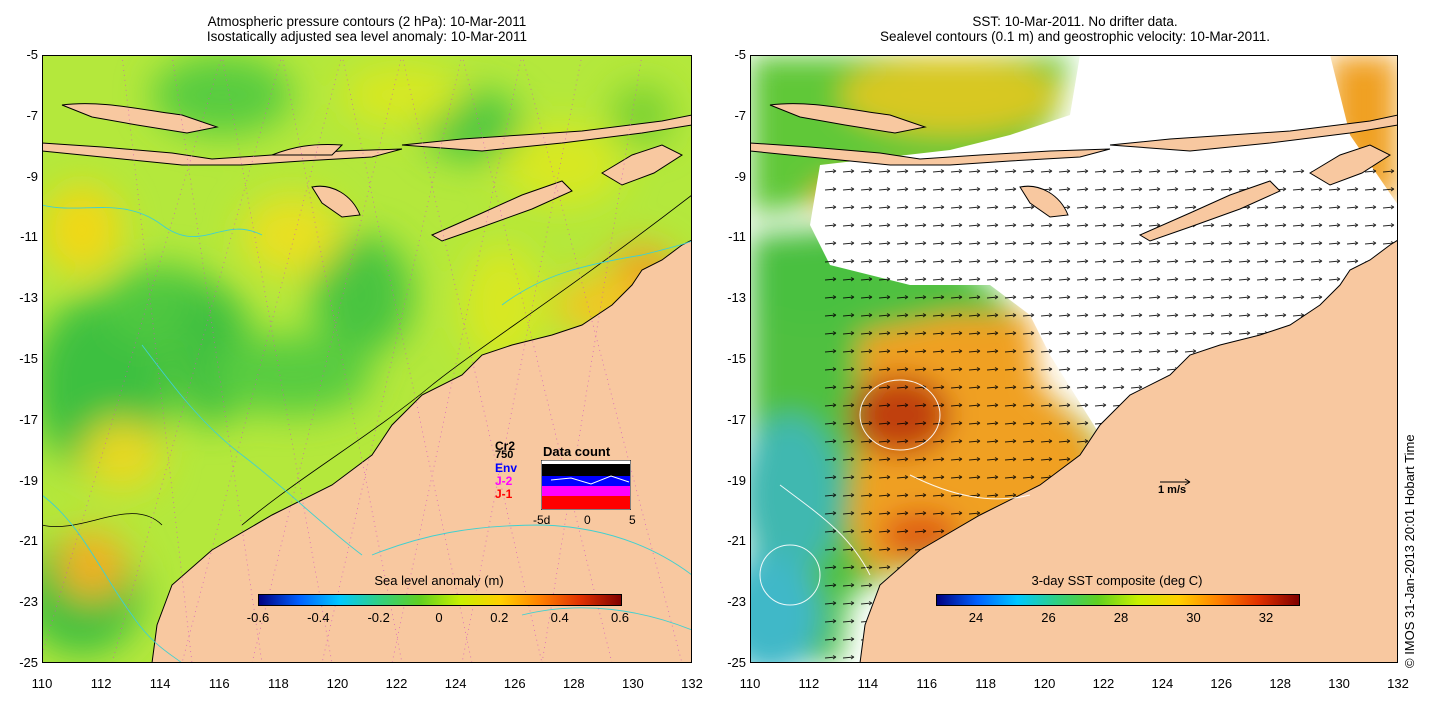 The image size is (1440, 710). I want to click on right-y-tick: -13, so click(736, 298).